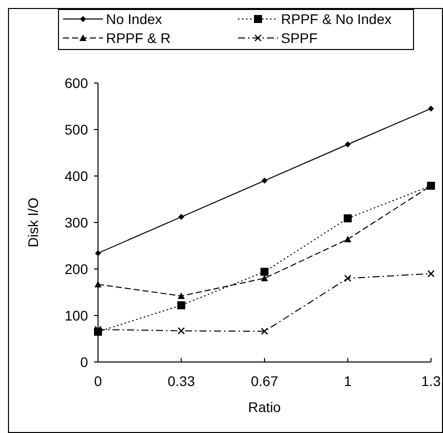 The image size is (443, 433). Describe the element at coordinates (336, 18) in the screenshot. I see `legend-label: RPPF & No Index` at that location.